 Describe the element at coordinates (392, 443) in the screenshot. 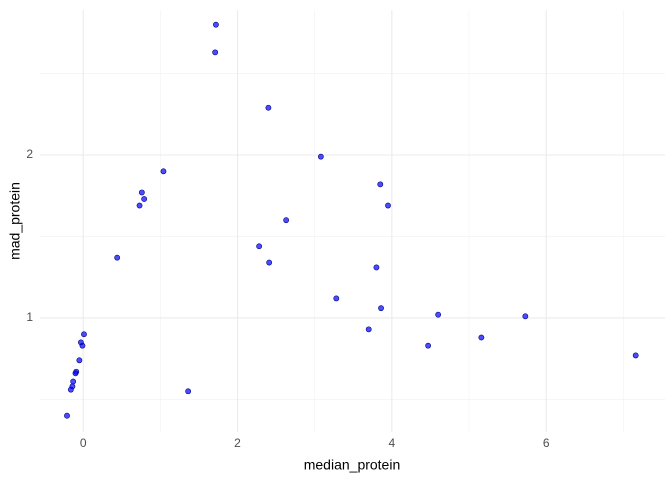

I see `x-tick-label: 4` at that location.